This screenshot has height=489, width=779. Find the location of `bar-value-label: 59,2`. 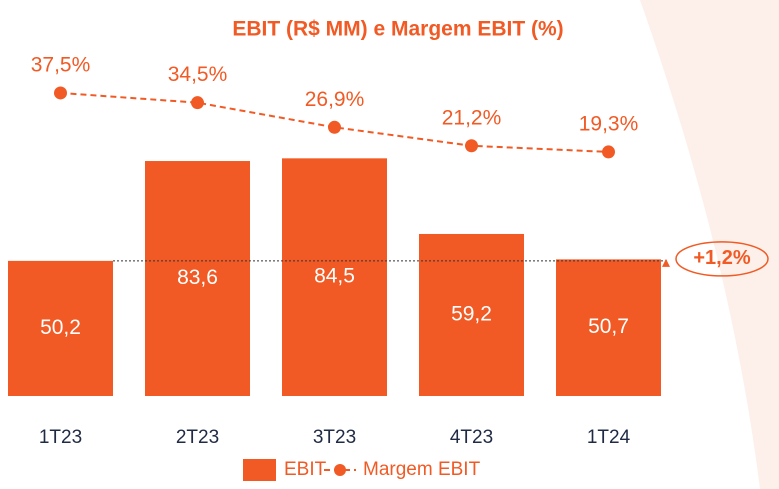

bar-value-label: 59,2 is located at coordinates (471, 314).